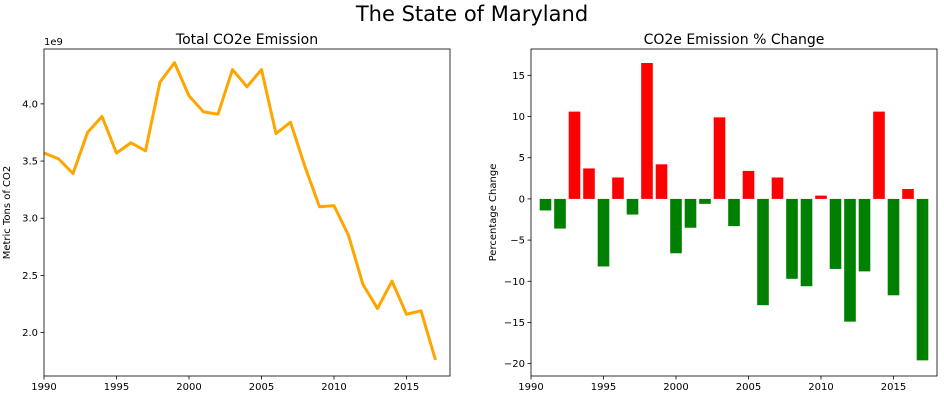 The height and width of the screenshot is (400, 944). What do you see at coordinates (647, 131) in the screenshot?
I see `bar-1998` at bounding box center [647, 131].